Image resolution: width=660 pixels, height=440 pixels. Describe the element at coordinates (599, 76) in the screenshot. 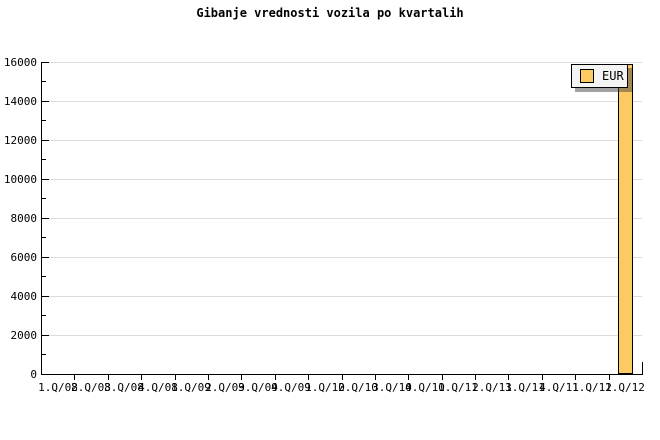

I see `legend: EUR` at that location.